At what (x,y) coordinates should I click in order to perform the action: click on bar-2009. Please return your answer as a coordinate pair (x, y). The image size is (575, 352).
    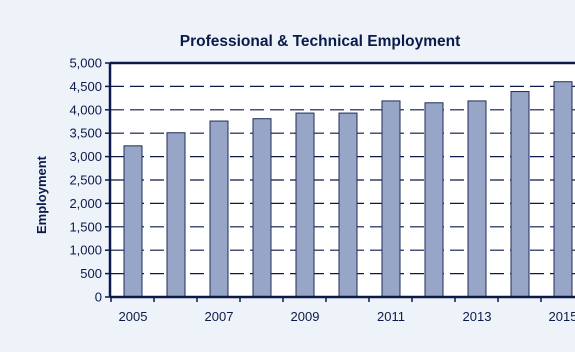
    Looking at the image, I should click on (305, 205).